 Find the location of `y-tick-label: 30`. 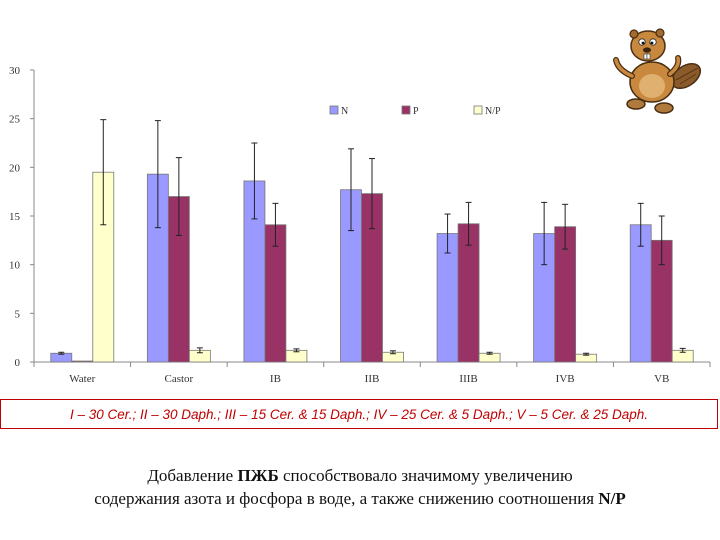

y-tick-label: 30 is located at coordinates (15, 71).